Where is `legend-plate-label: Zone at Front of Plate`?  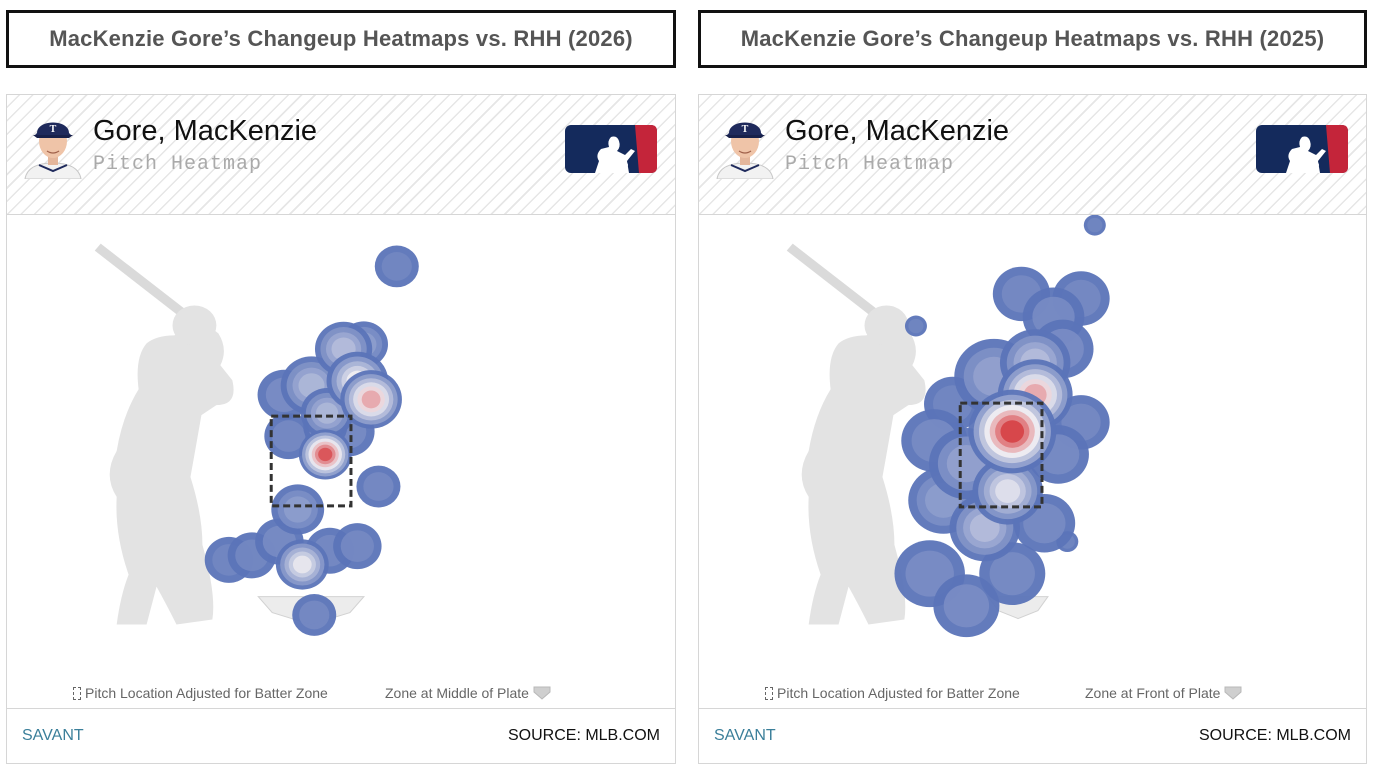 legend-plate-label: Zone at Front of Plate is located at coordinates (1153, 693).